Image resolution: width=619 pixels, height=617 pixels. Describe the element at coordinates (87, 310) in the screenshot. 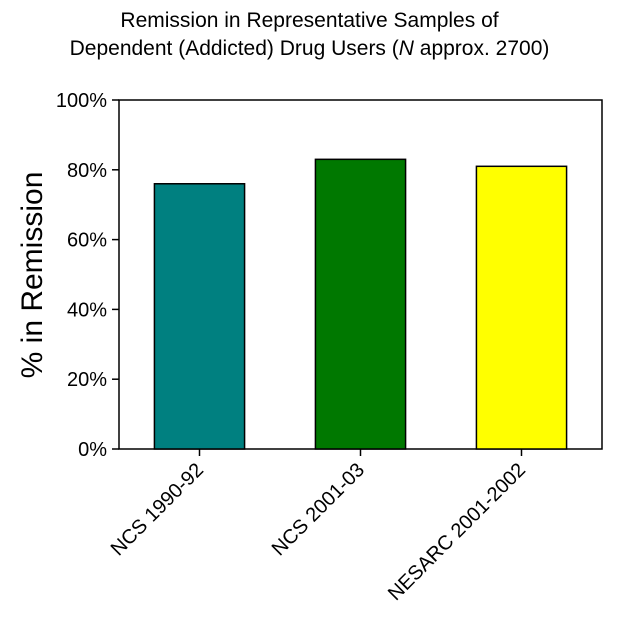

I see `y-tick-label: 40%` at that location.